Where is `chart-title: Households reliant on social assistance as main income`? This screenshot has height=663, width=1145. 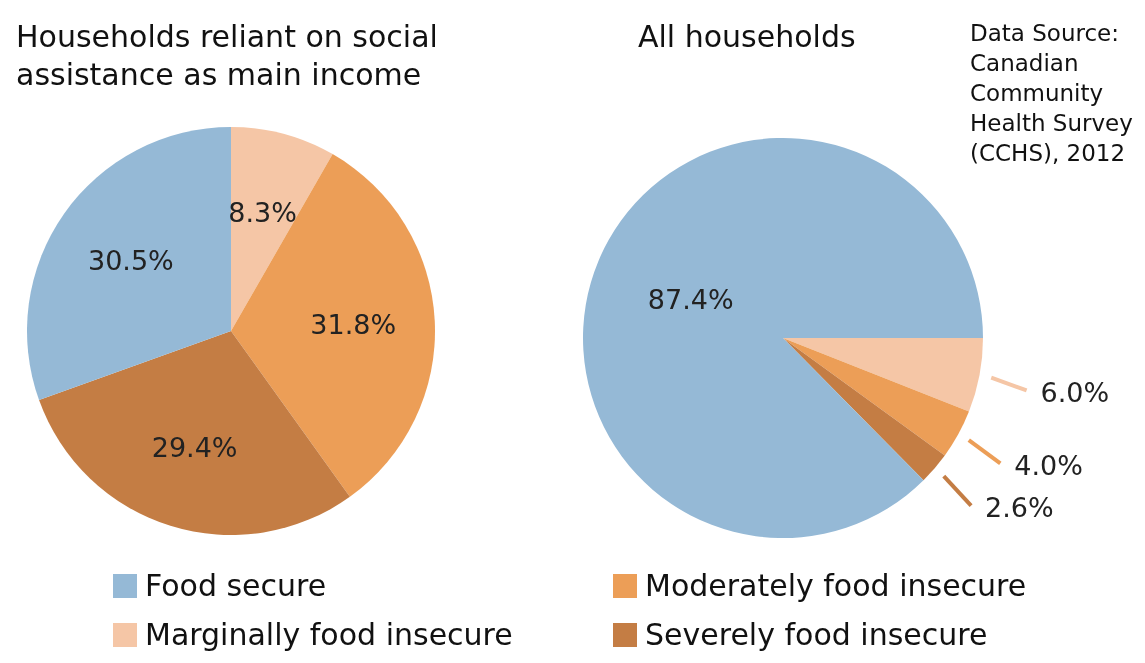 chart-title: Households reliant on social assistance as main income is located at coordinates (227, 56).